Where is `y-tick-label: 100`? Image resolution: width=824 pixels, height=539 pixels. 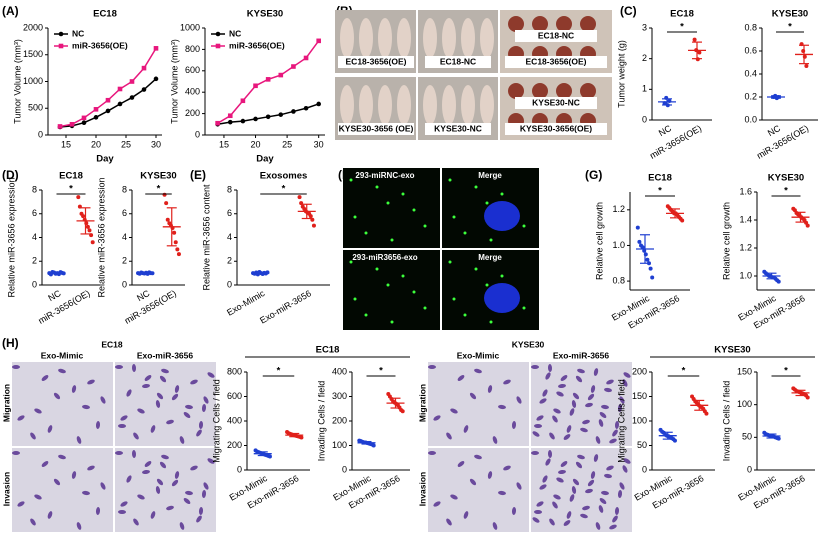 y-tick-label: 100 is located at coordinates (744, 404).